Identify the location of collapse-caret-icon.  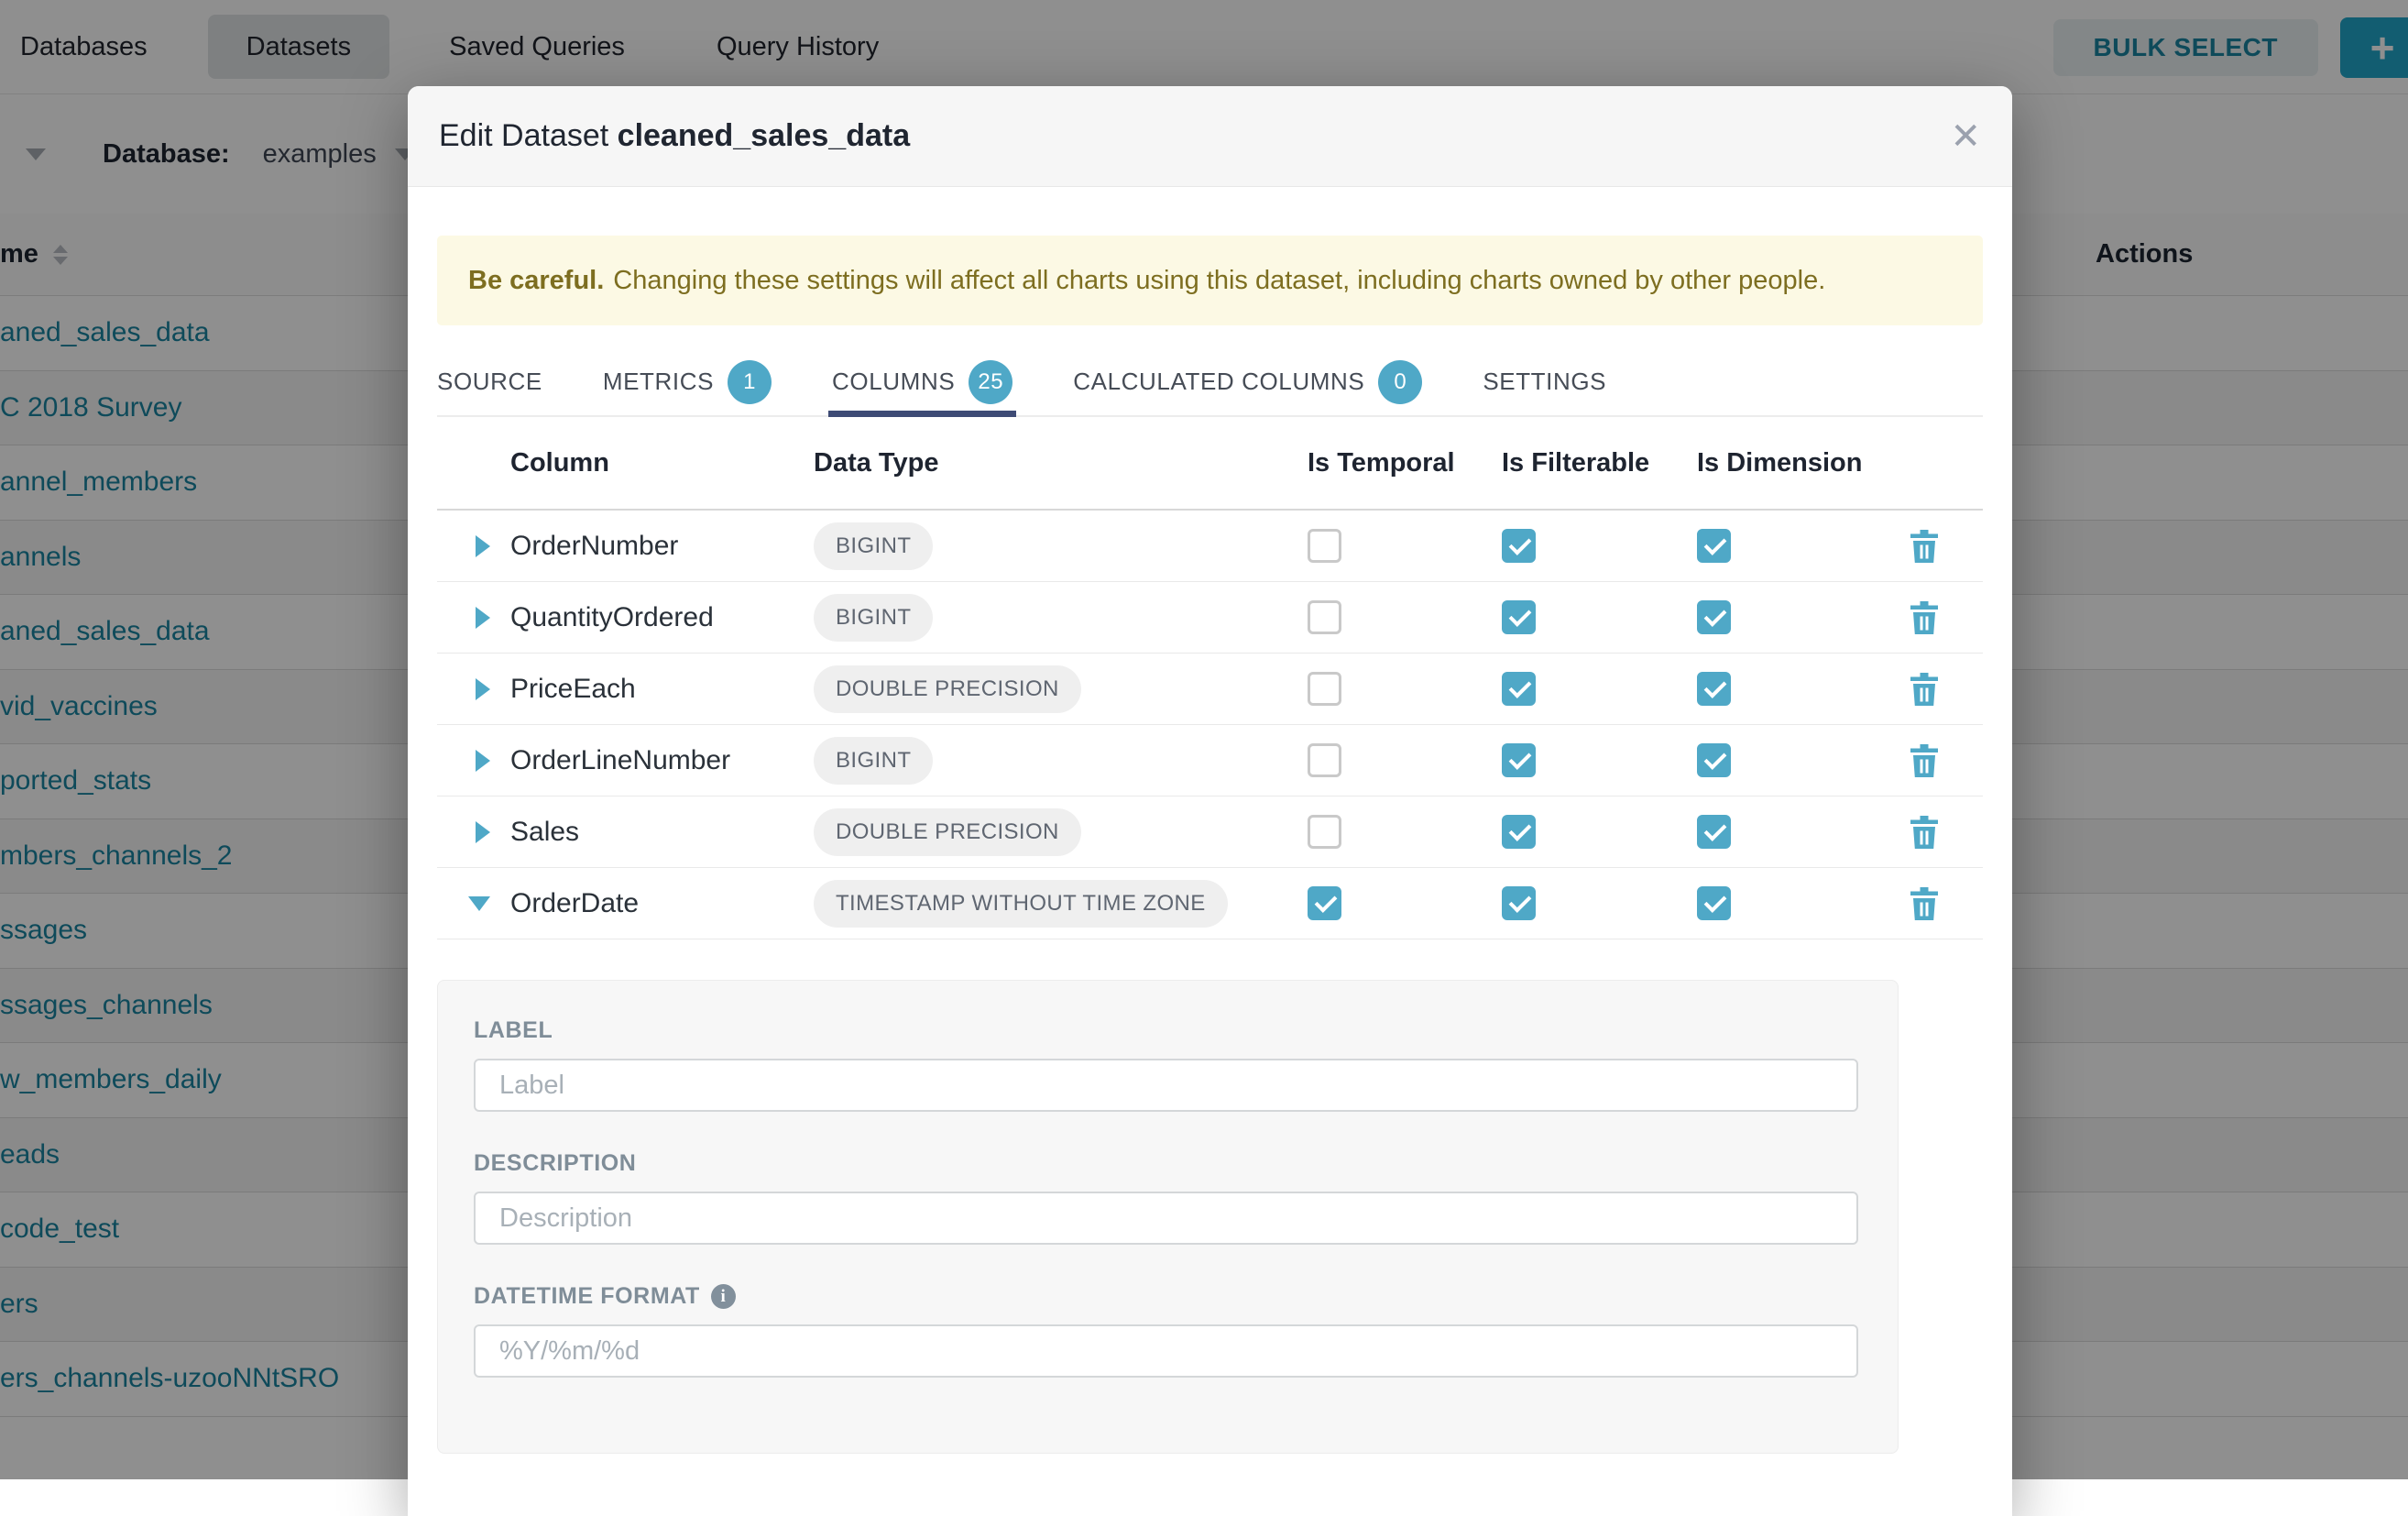
(479, 903).